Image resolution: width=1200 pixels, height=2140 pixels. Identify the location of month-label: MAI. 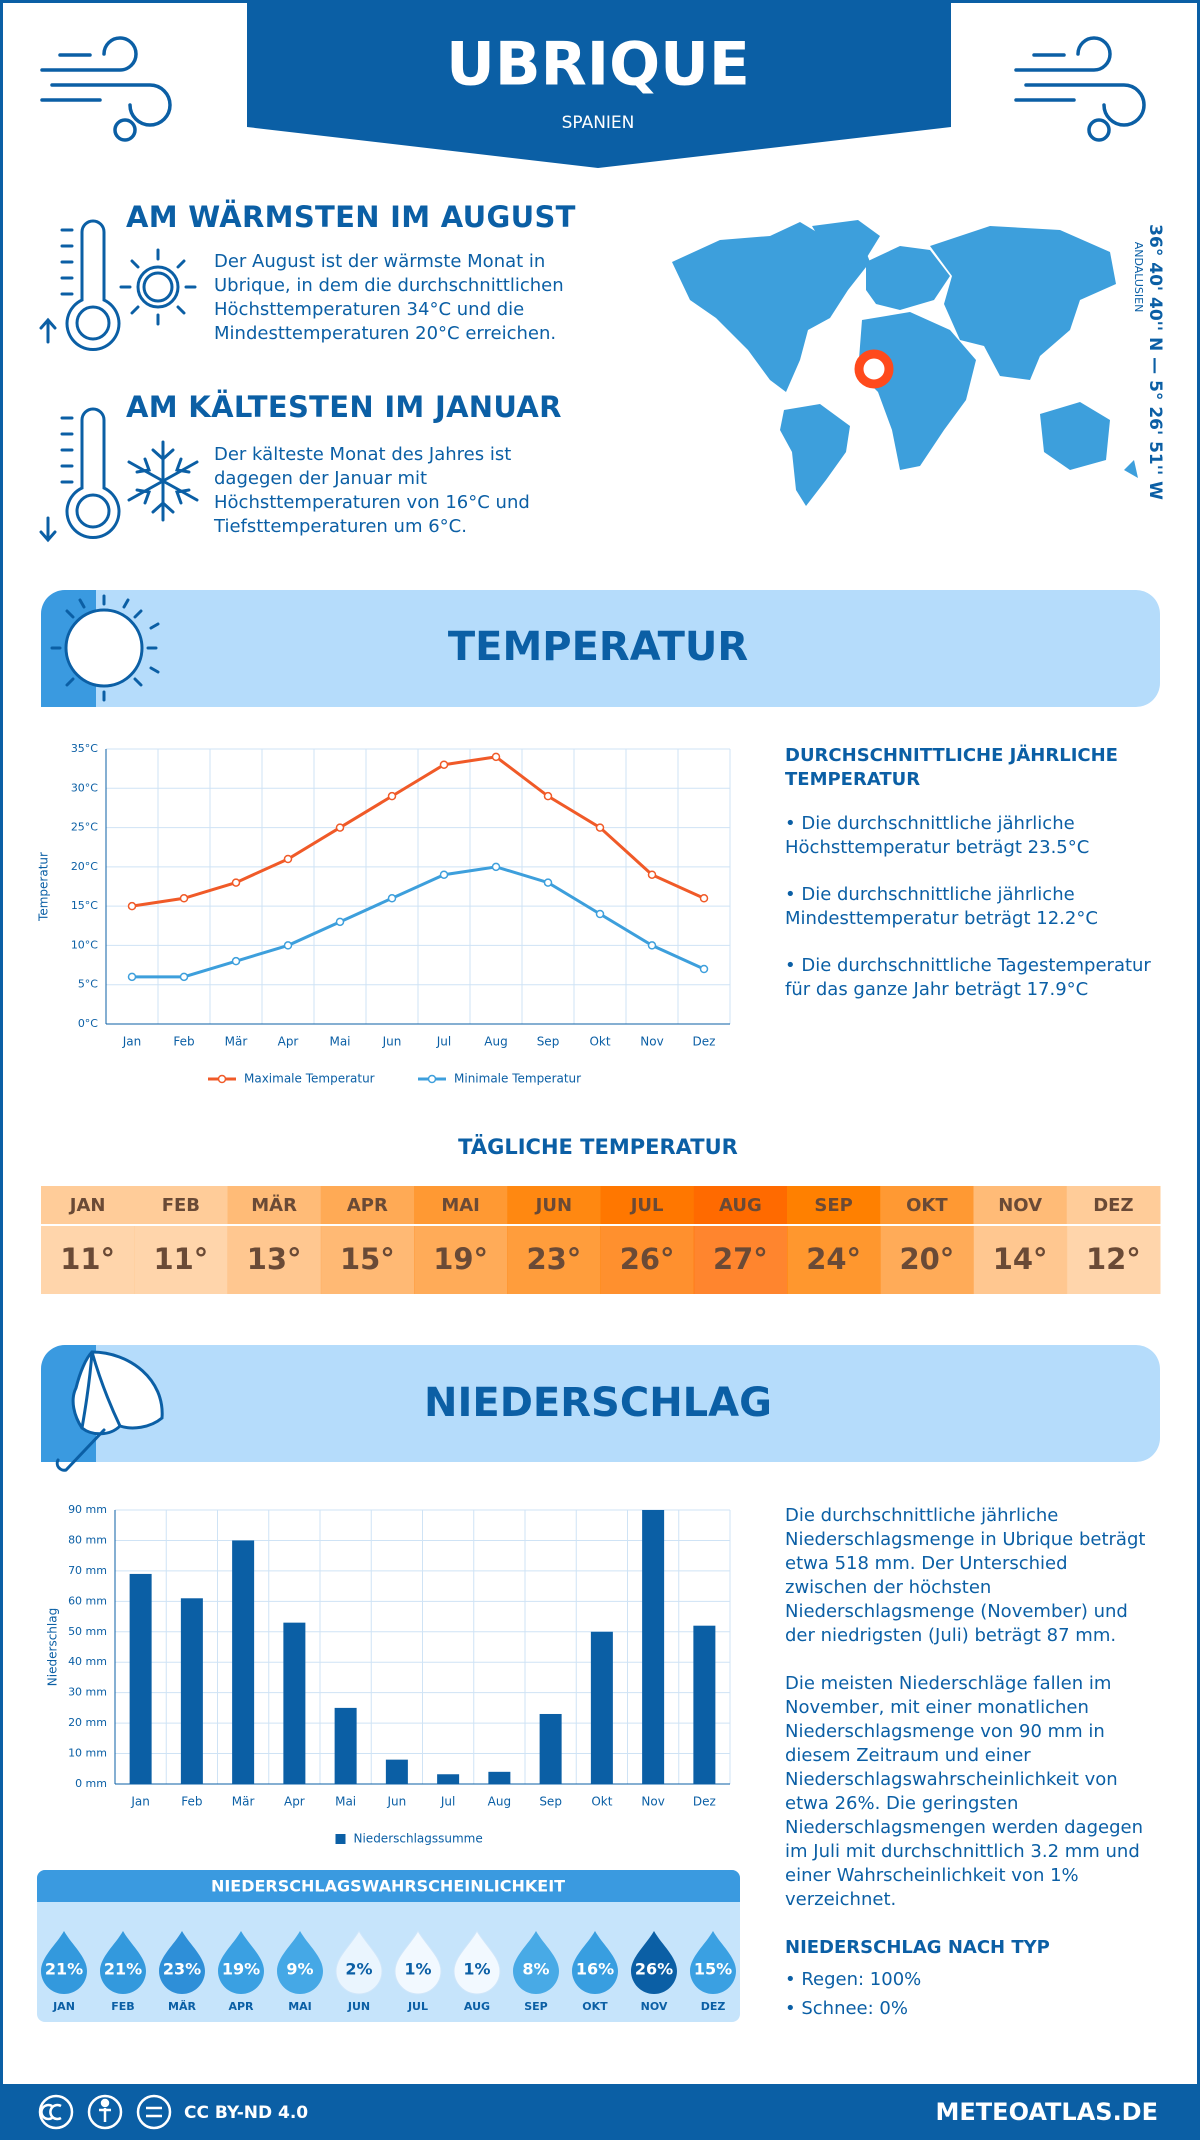
(460, 1205).